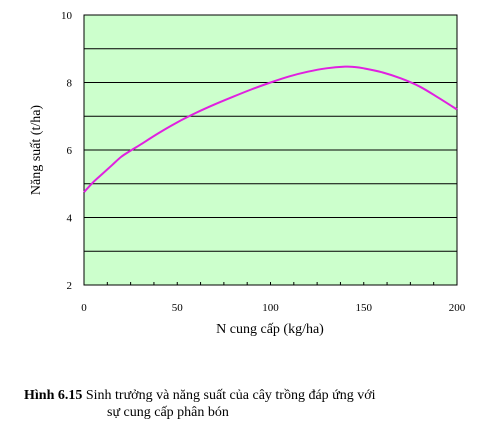  What do you see at coordinates (70, 151) in the screenshot?
I see `y-tick-label: 6` at bounding box center [70, 151].